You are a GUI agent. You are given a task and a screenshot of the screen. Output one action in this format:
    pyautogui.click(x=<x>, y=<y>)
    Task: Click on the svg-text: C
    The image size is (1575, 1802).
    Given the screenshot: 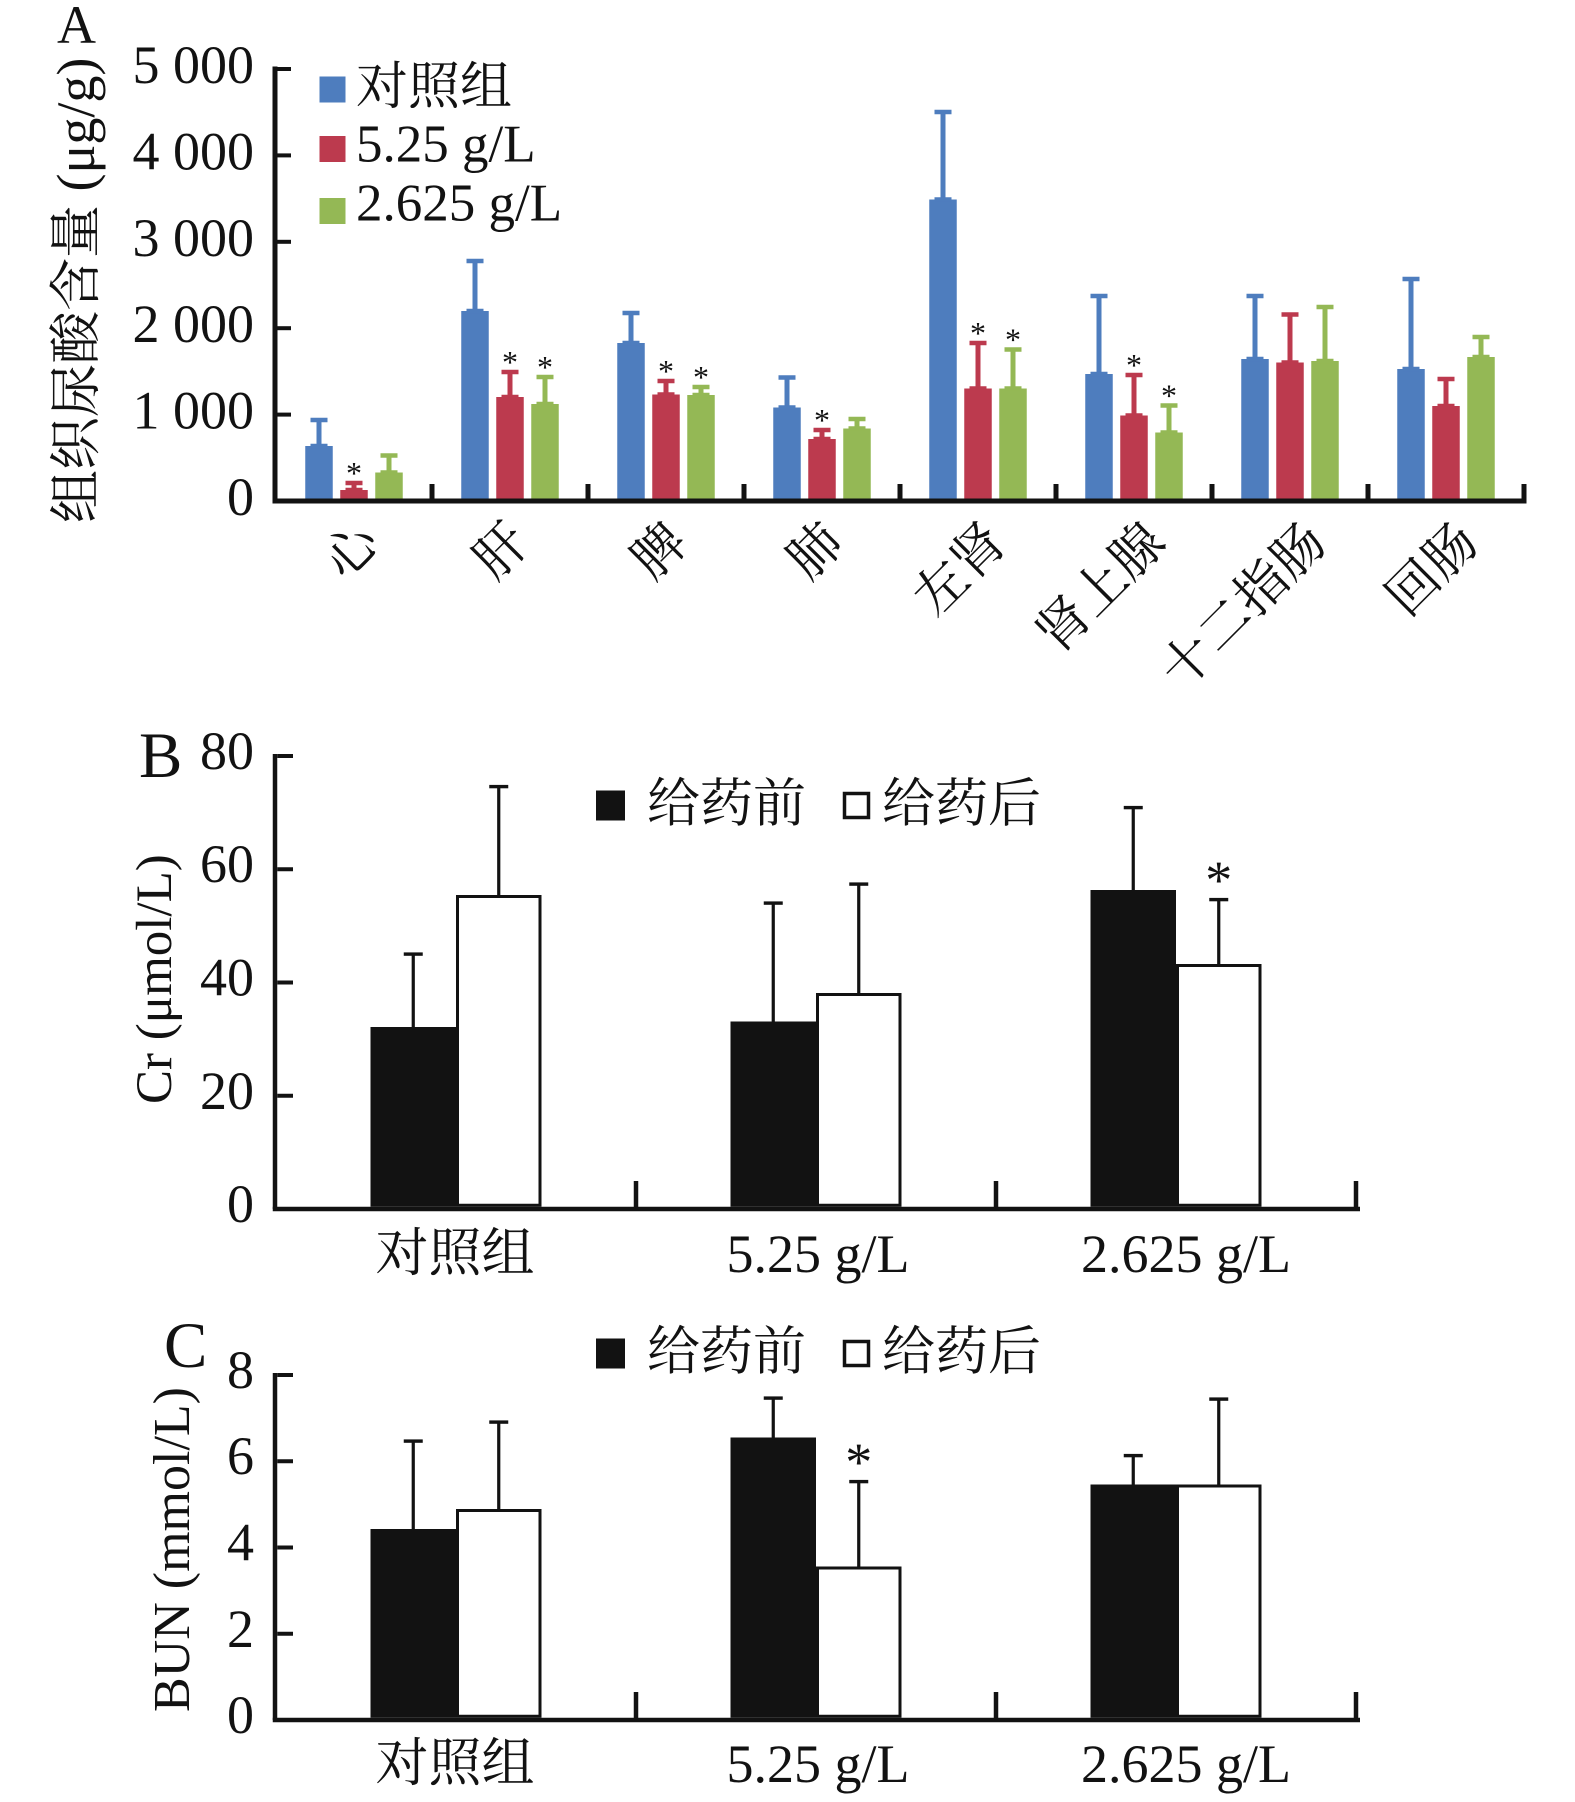 What is the action you would take?
    pyautogui.click(x=185, y=1346)
    